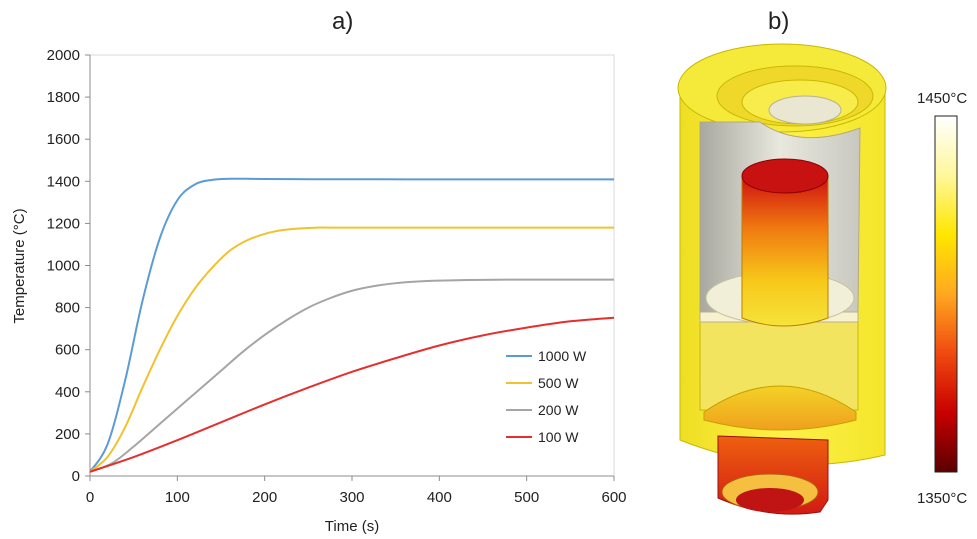 The image size is (977, 539). Describe the element at coordinates (613, 497) in the screenshot. I see `x-tick-label: 600` at that location.